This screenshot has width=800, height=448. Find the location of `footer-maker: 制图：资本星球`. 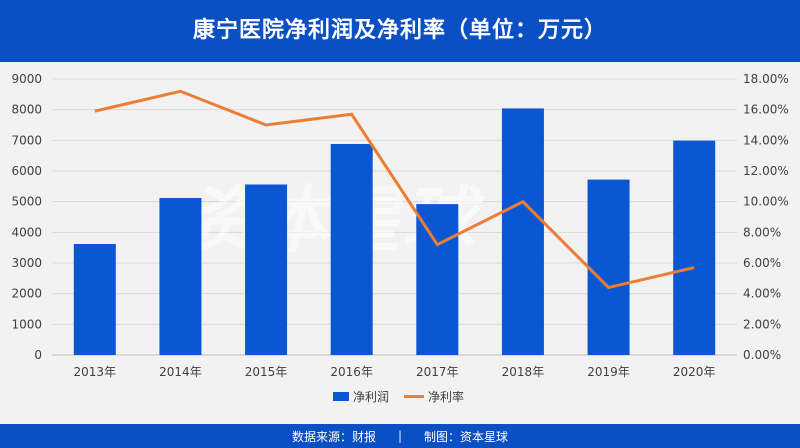

footer-maker: 制图：资本星球 is located at coordinates (466, 436).